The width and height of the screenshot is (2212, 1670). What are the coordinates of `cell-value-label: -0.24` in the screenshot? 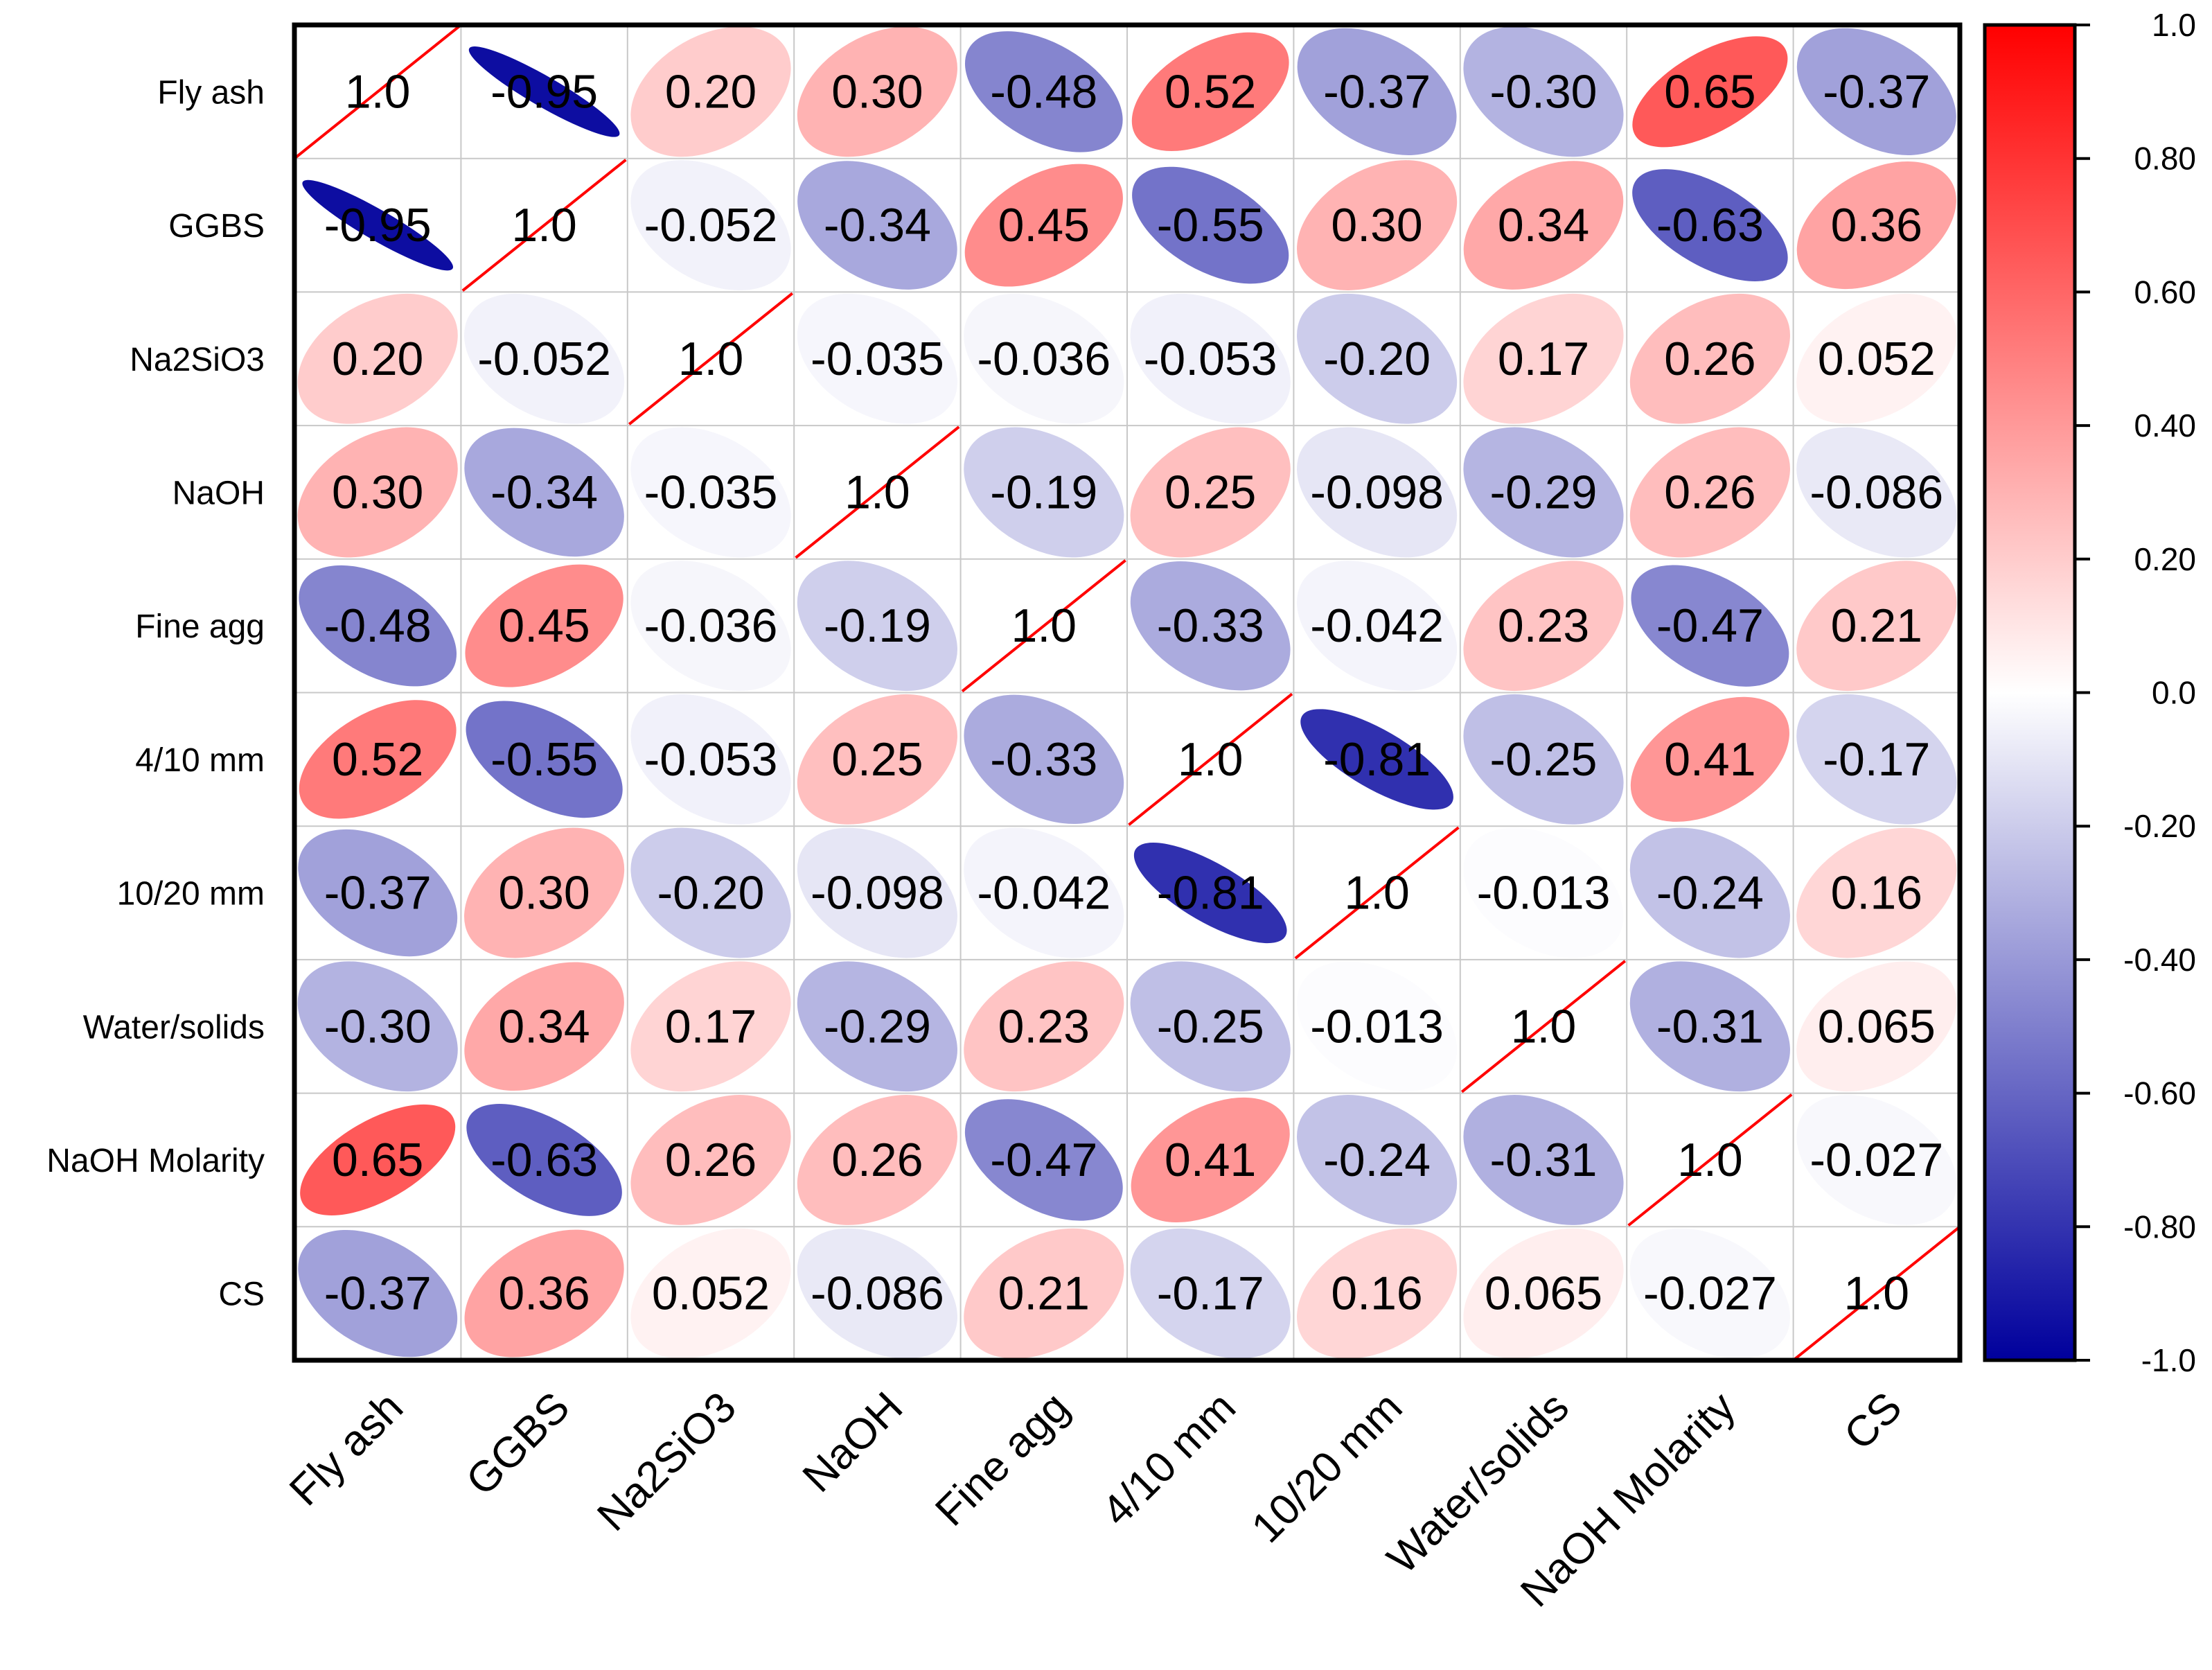 It's located at (1377, 1160).